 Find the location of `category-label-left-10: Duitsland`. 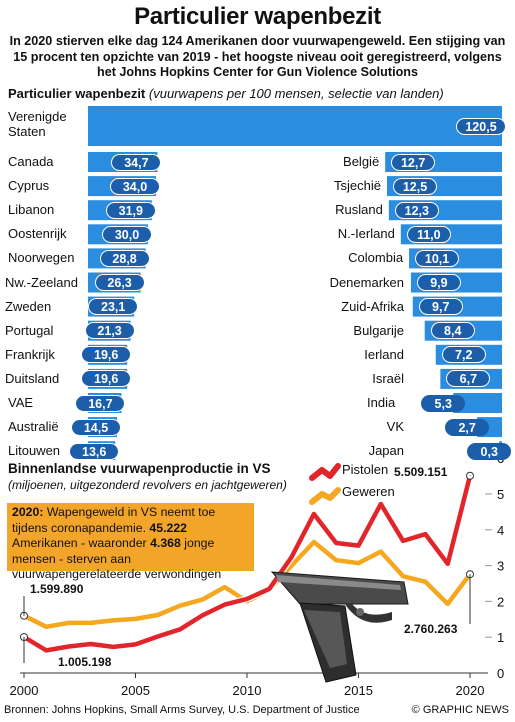

category-label-left-10: Duitsland is located at coordinates (32, 378).